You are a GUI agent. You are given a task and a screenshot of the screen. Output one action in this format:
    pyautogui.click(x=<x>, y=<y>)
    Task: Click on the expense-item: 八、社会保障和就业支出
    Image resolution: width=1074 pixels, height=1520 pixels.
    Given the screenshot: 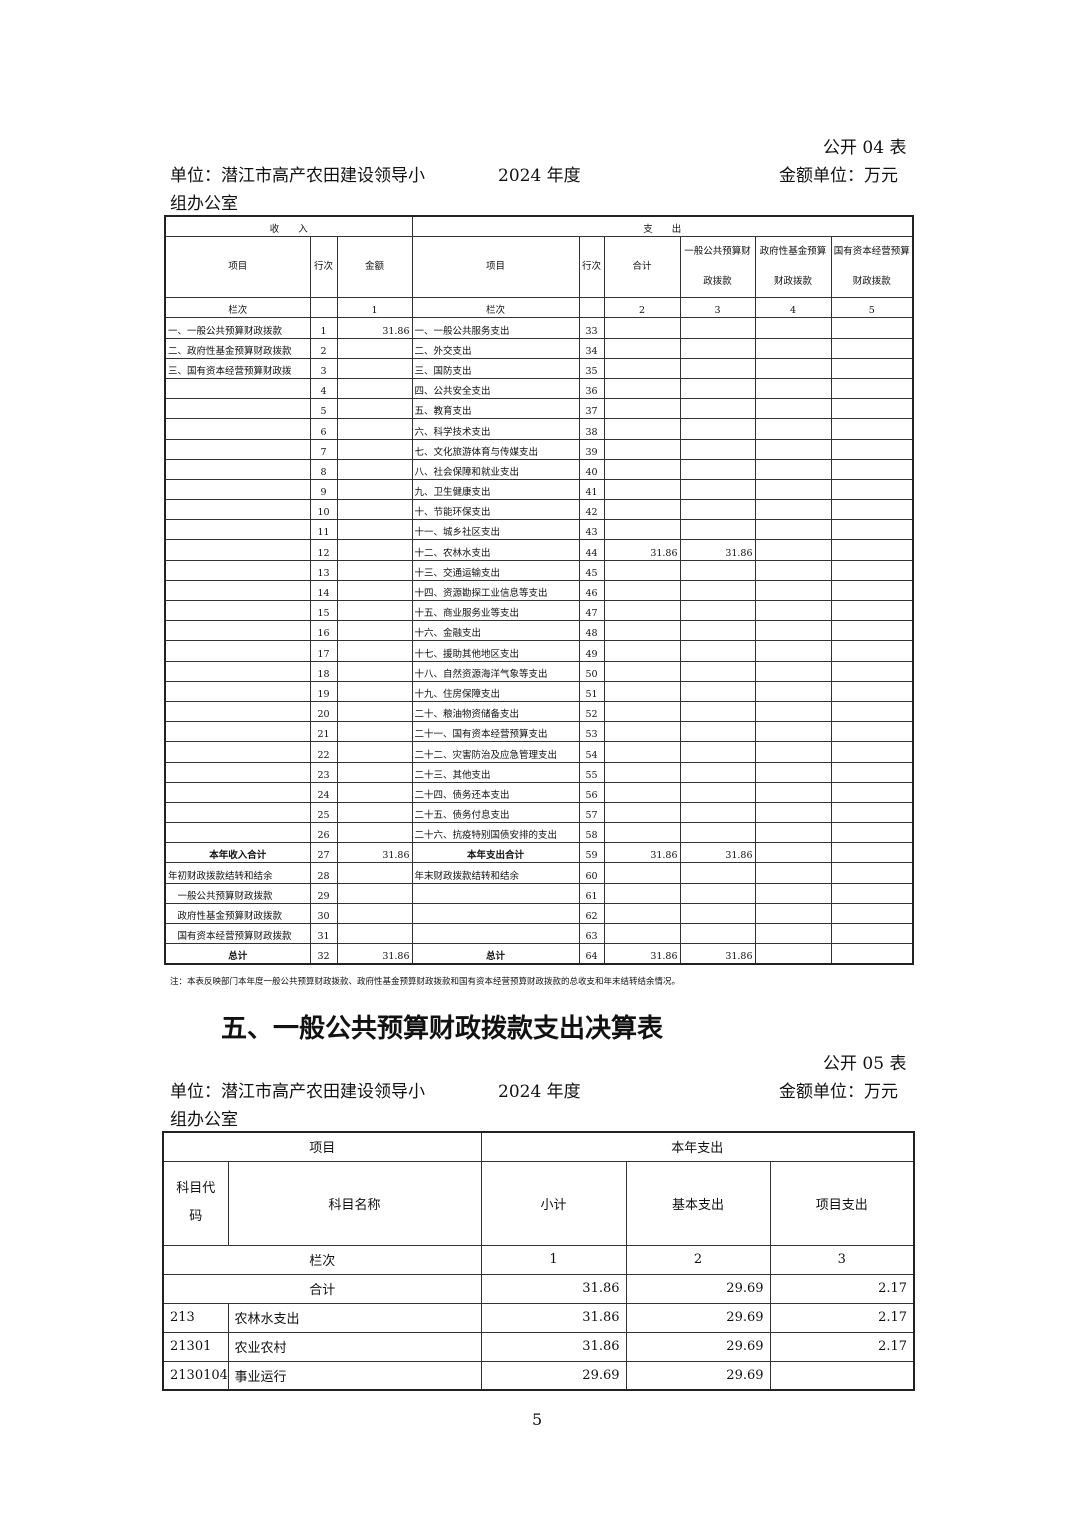 What is the action you would take?
    pyautogui.click(x=495, y=469)
    